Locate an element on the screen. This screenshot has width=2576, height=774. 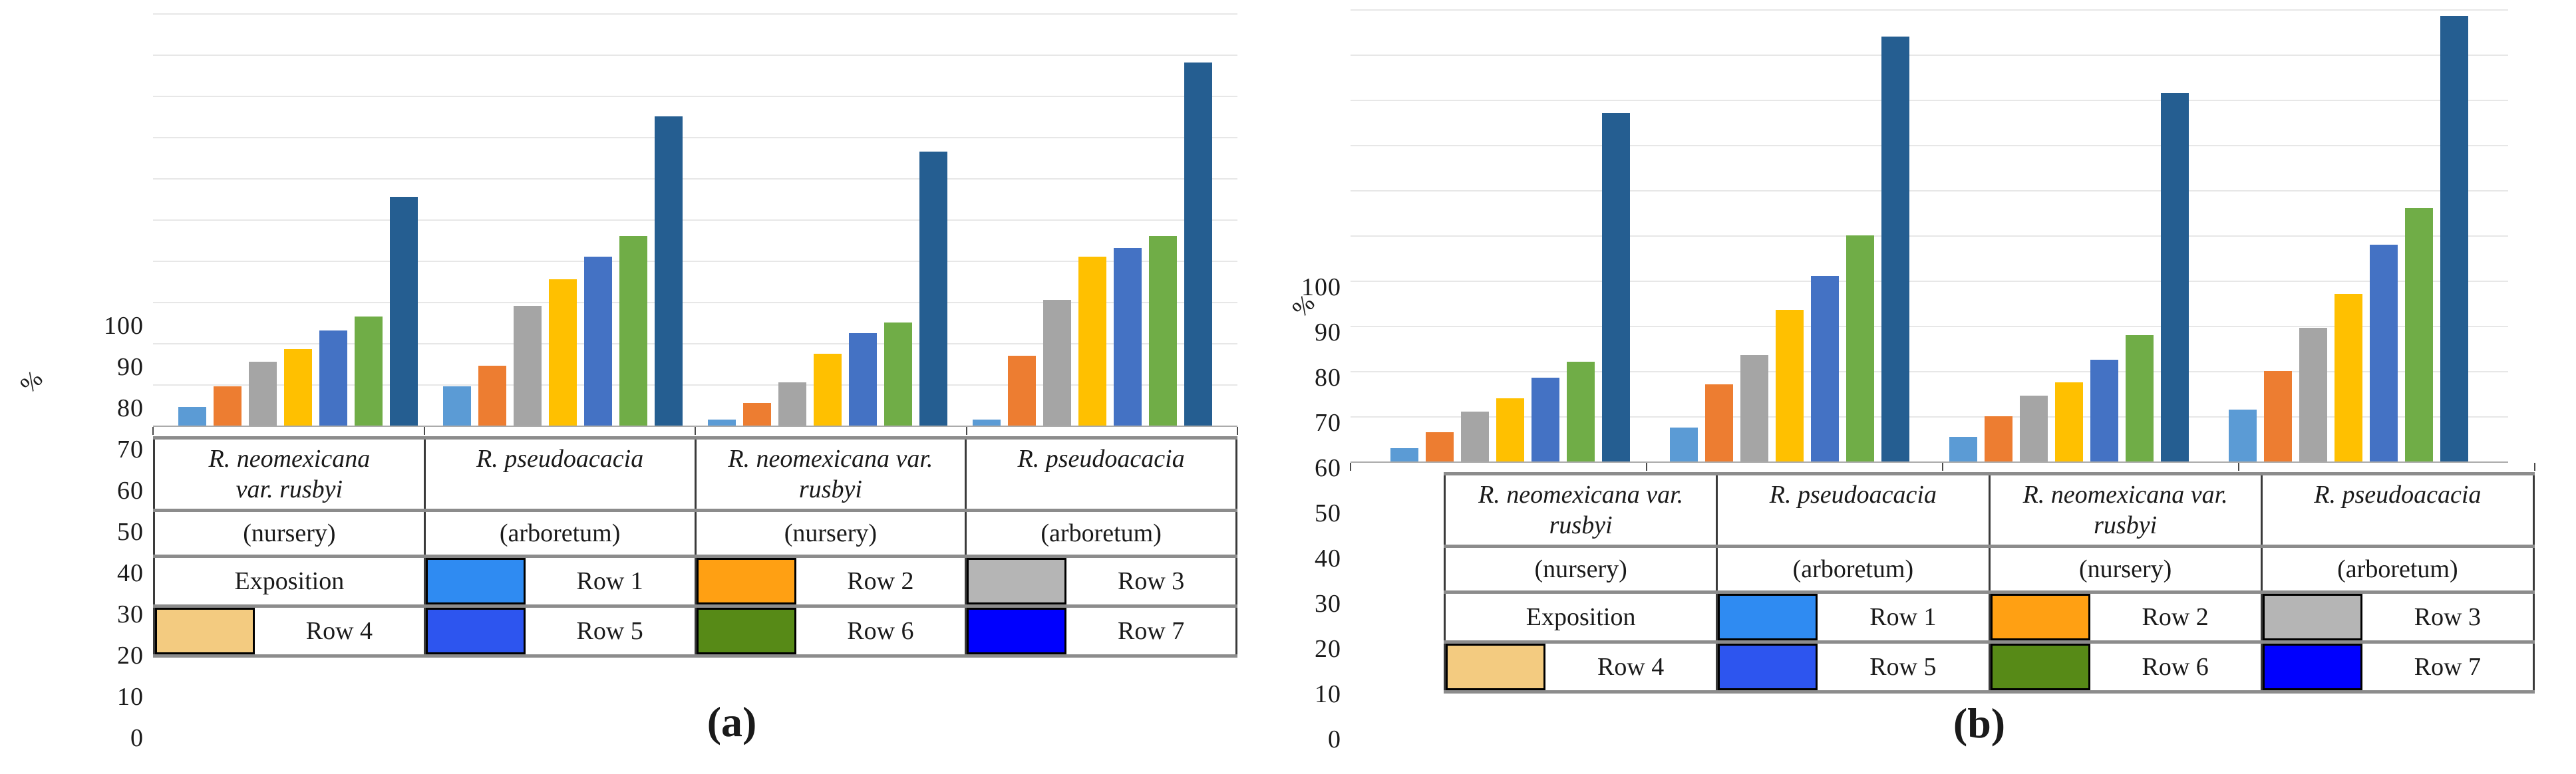
y-tick-label-40: 40 is located at coordinates (130, 573).